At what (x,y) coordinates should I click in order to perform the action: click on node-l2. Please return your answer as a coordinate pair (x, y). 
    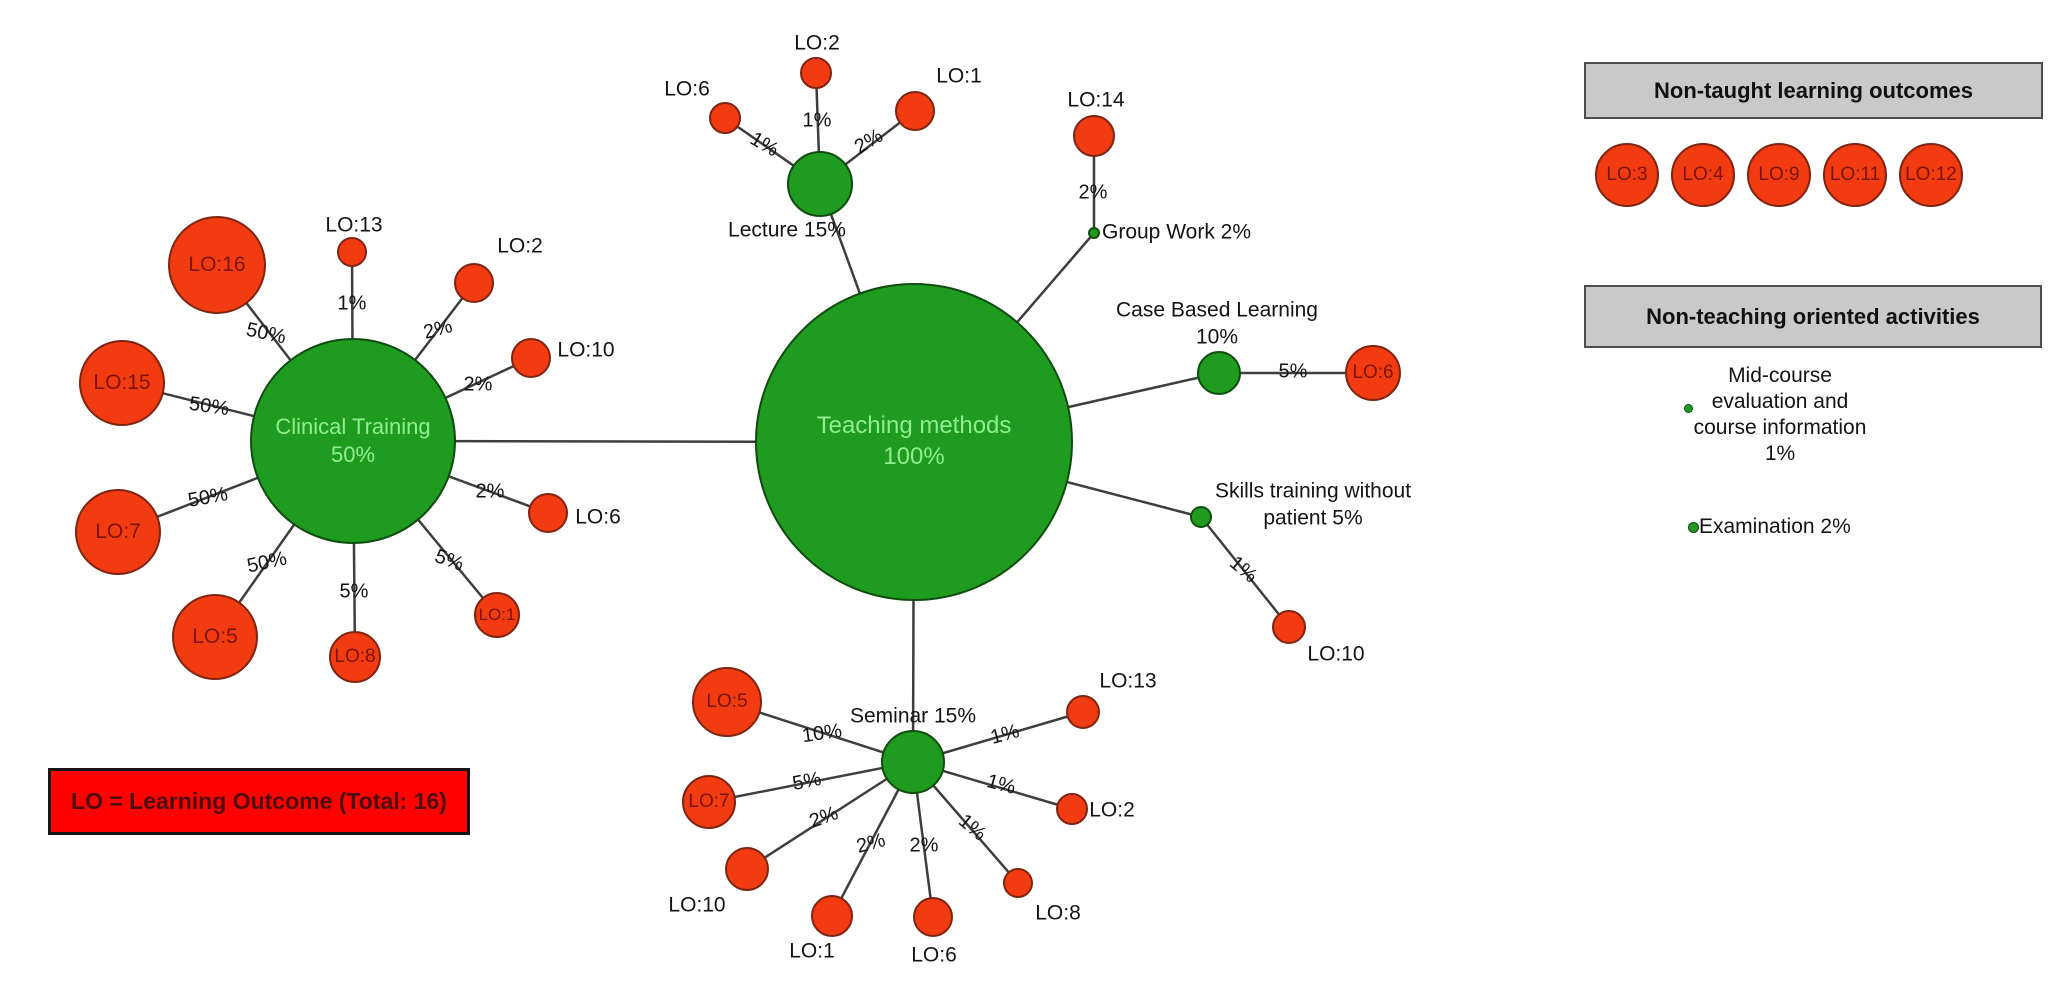
    Looking at the image, I should click on (816, 73).